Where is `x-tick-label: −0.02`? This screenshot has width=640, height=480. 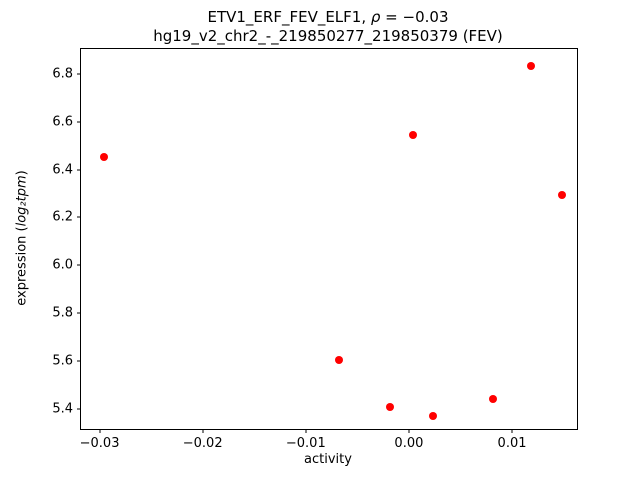
x-tick-label: −0.02 is located at coordinates (202, 443).